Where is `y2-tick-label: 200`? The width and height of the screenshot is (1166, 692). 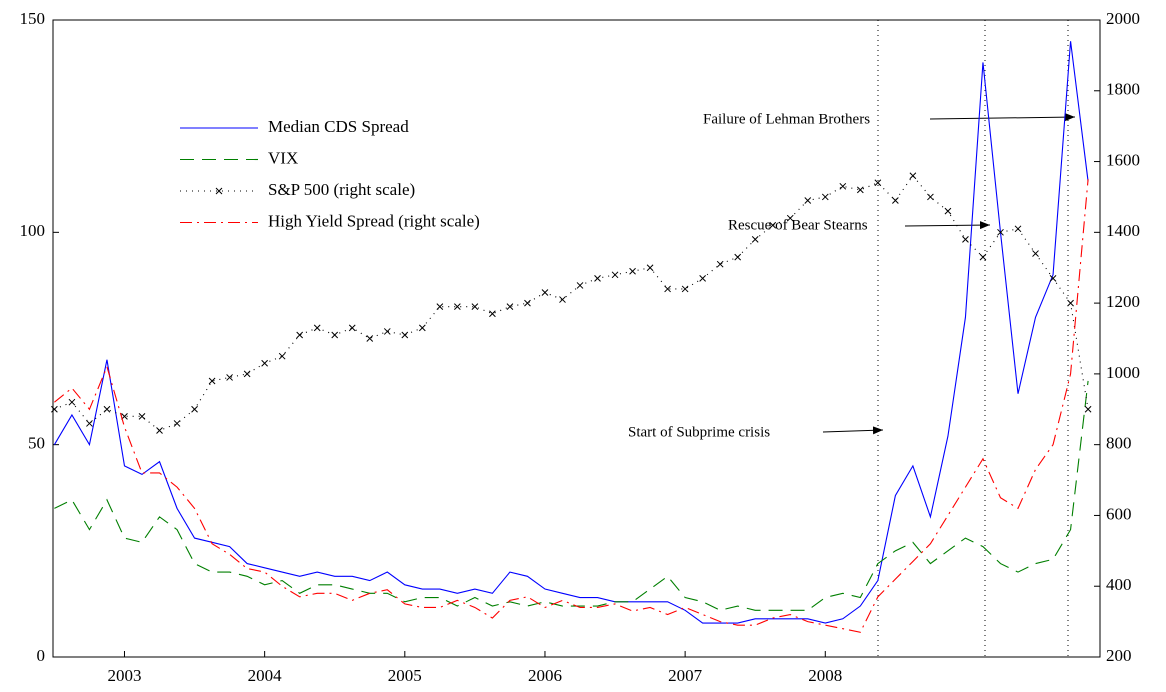 y2-tick-label: 200 is located at coordinates (1119, 655).